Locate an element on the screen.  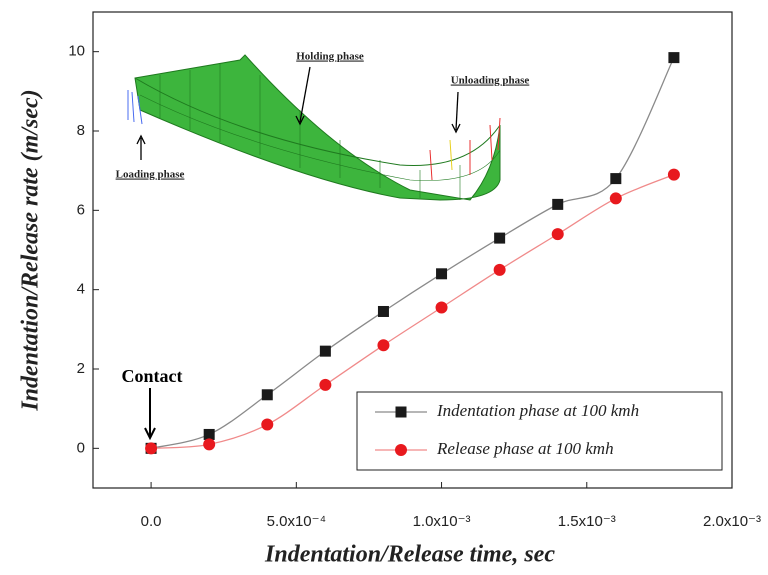
annotation: Holding phase is located at coordinates (330, 57).